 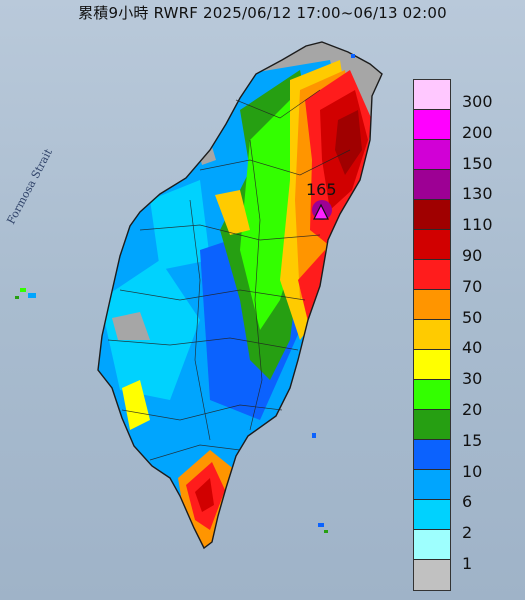 I want to click on legend-label: 70, so click(x=472, y=286).